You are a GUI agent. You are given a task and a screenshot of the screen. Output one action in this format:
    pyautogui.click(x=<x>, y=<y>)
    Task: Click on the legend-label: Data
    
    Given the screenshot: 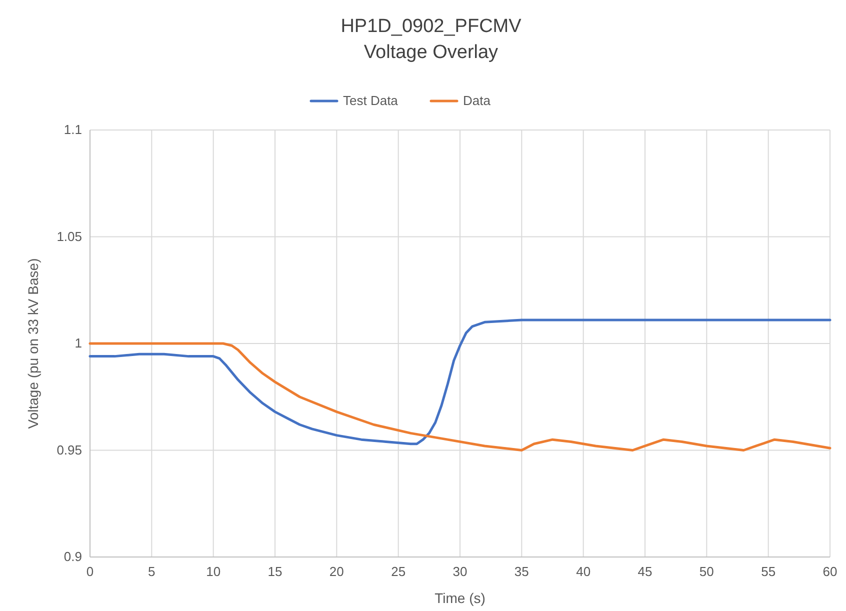 What is the action you would take?
    pyautogui.click(x=477, y=100)
    